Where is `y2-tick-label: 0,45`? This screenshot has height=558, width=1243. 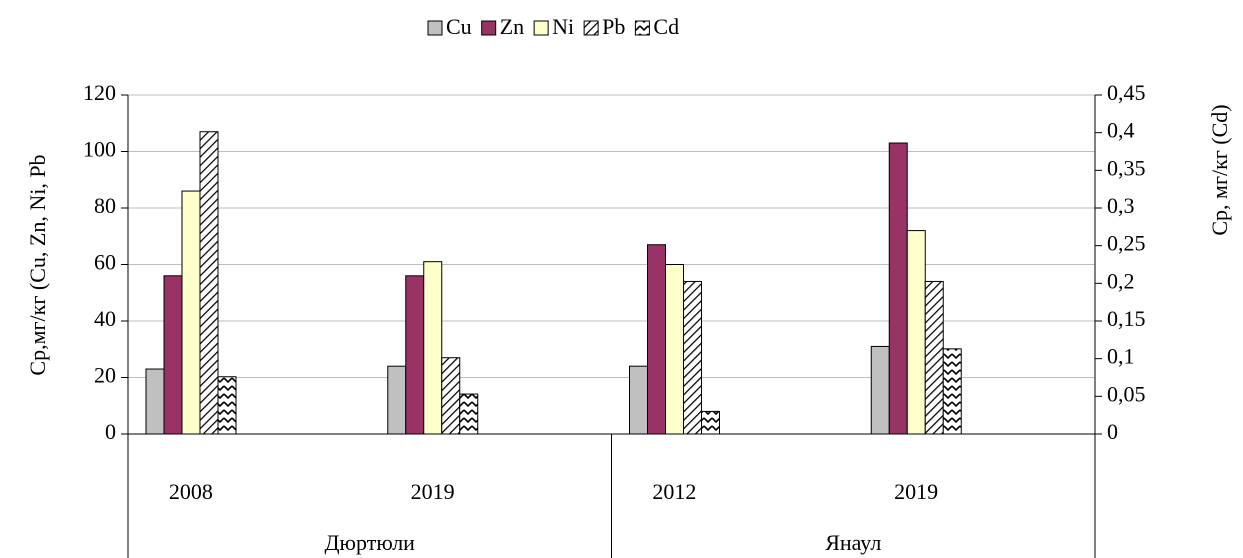
y2-tick-label: 0,45 is located at coordinates (1126, 92).